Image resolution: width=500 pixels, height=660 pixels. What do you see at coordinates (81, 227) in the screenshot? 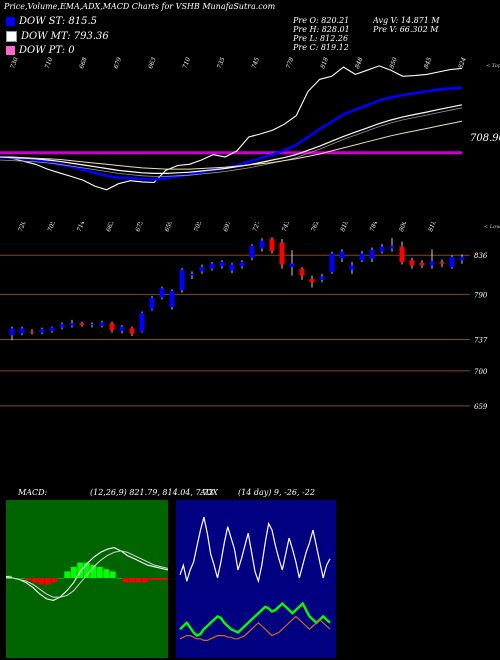
I see `low-value-label: 714` at bounding box center [81, 227].